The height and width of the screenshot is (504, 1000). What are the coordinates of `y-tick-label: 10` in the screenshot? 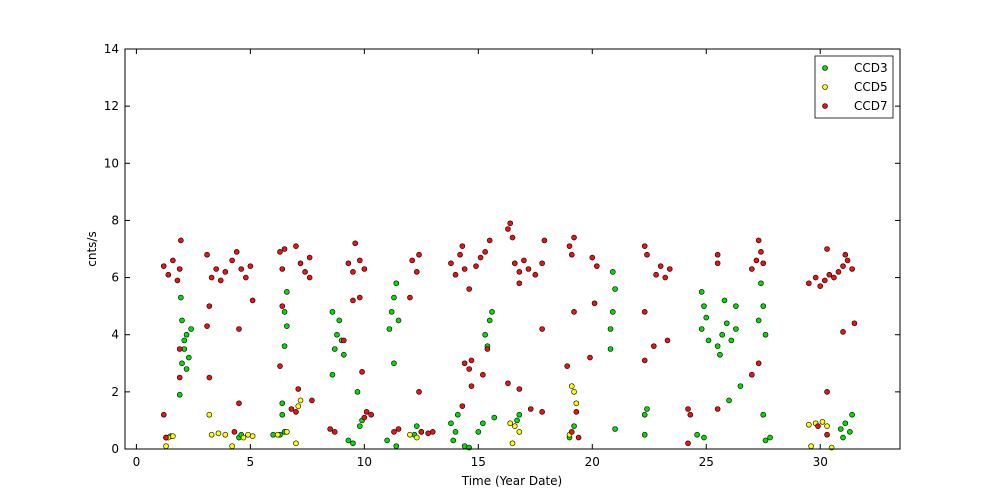 It's located at (111, 163).